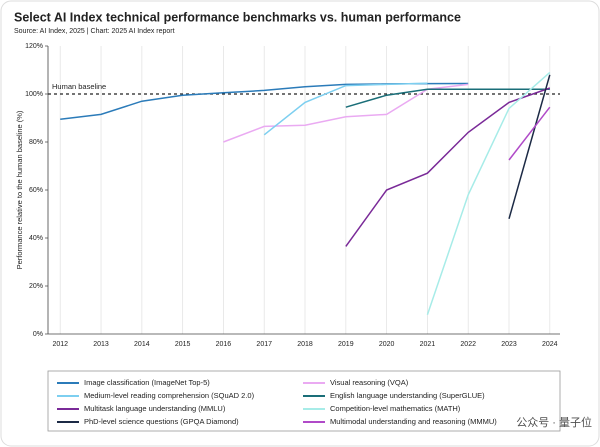  What do you see at coordinates (147, 382) in the screenshot?
I see `legend-label: Image classification (ImageNet Top-5)` at bounding box center [147, 382].